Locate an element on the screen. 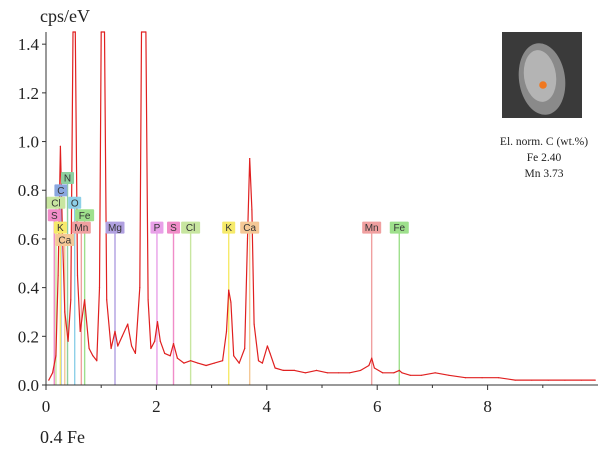 The image size is (600, 451). y-tick-label: 1.4 is located at coordinates (29, 44).